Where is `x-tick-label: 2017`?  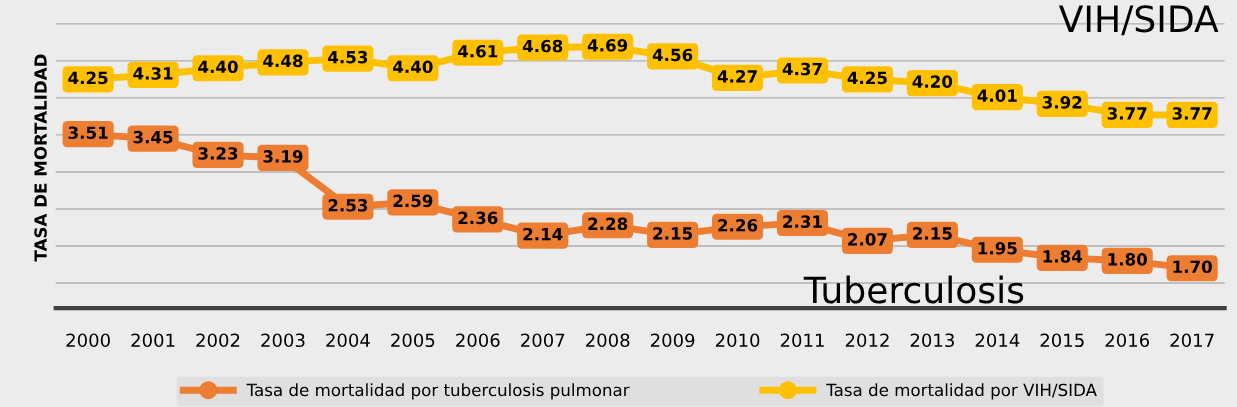
x-tick-label: 2017 is located at coordinates (1192, 340).